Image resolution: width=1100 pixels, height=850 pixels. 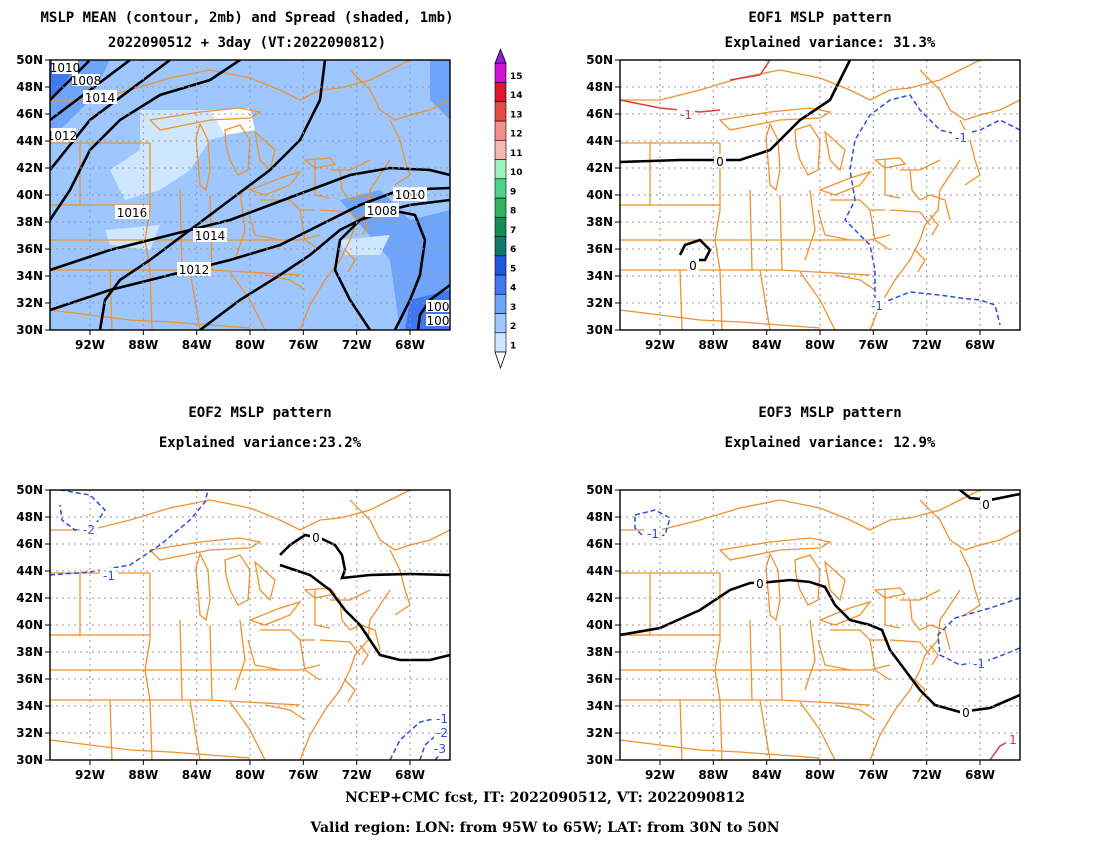 I want to click on svg-text: -2, so click(x=89, y=530).